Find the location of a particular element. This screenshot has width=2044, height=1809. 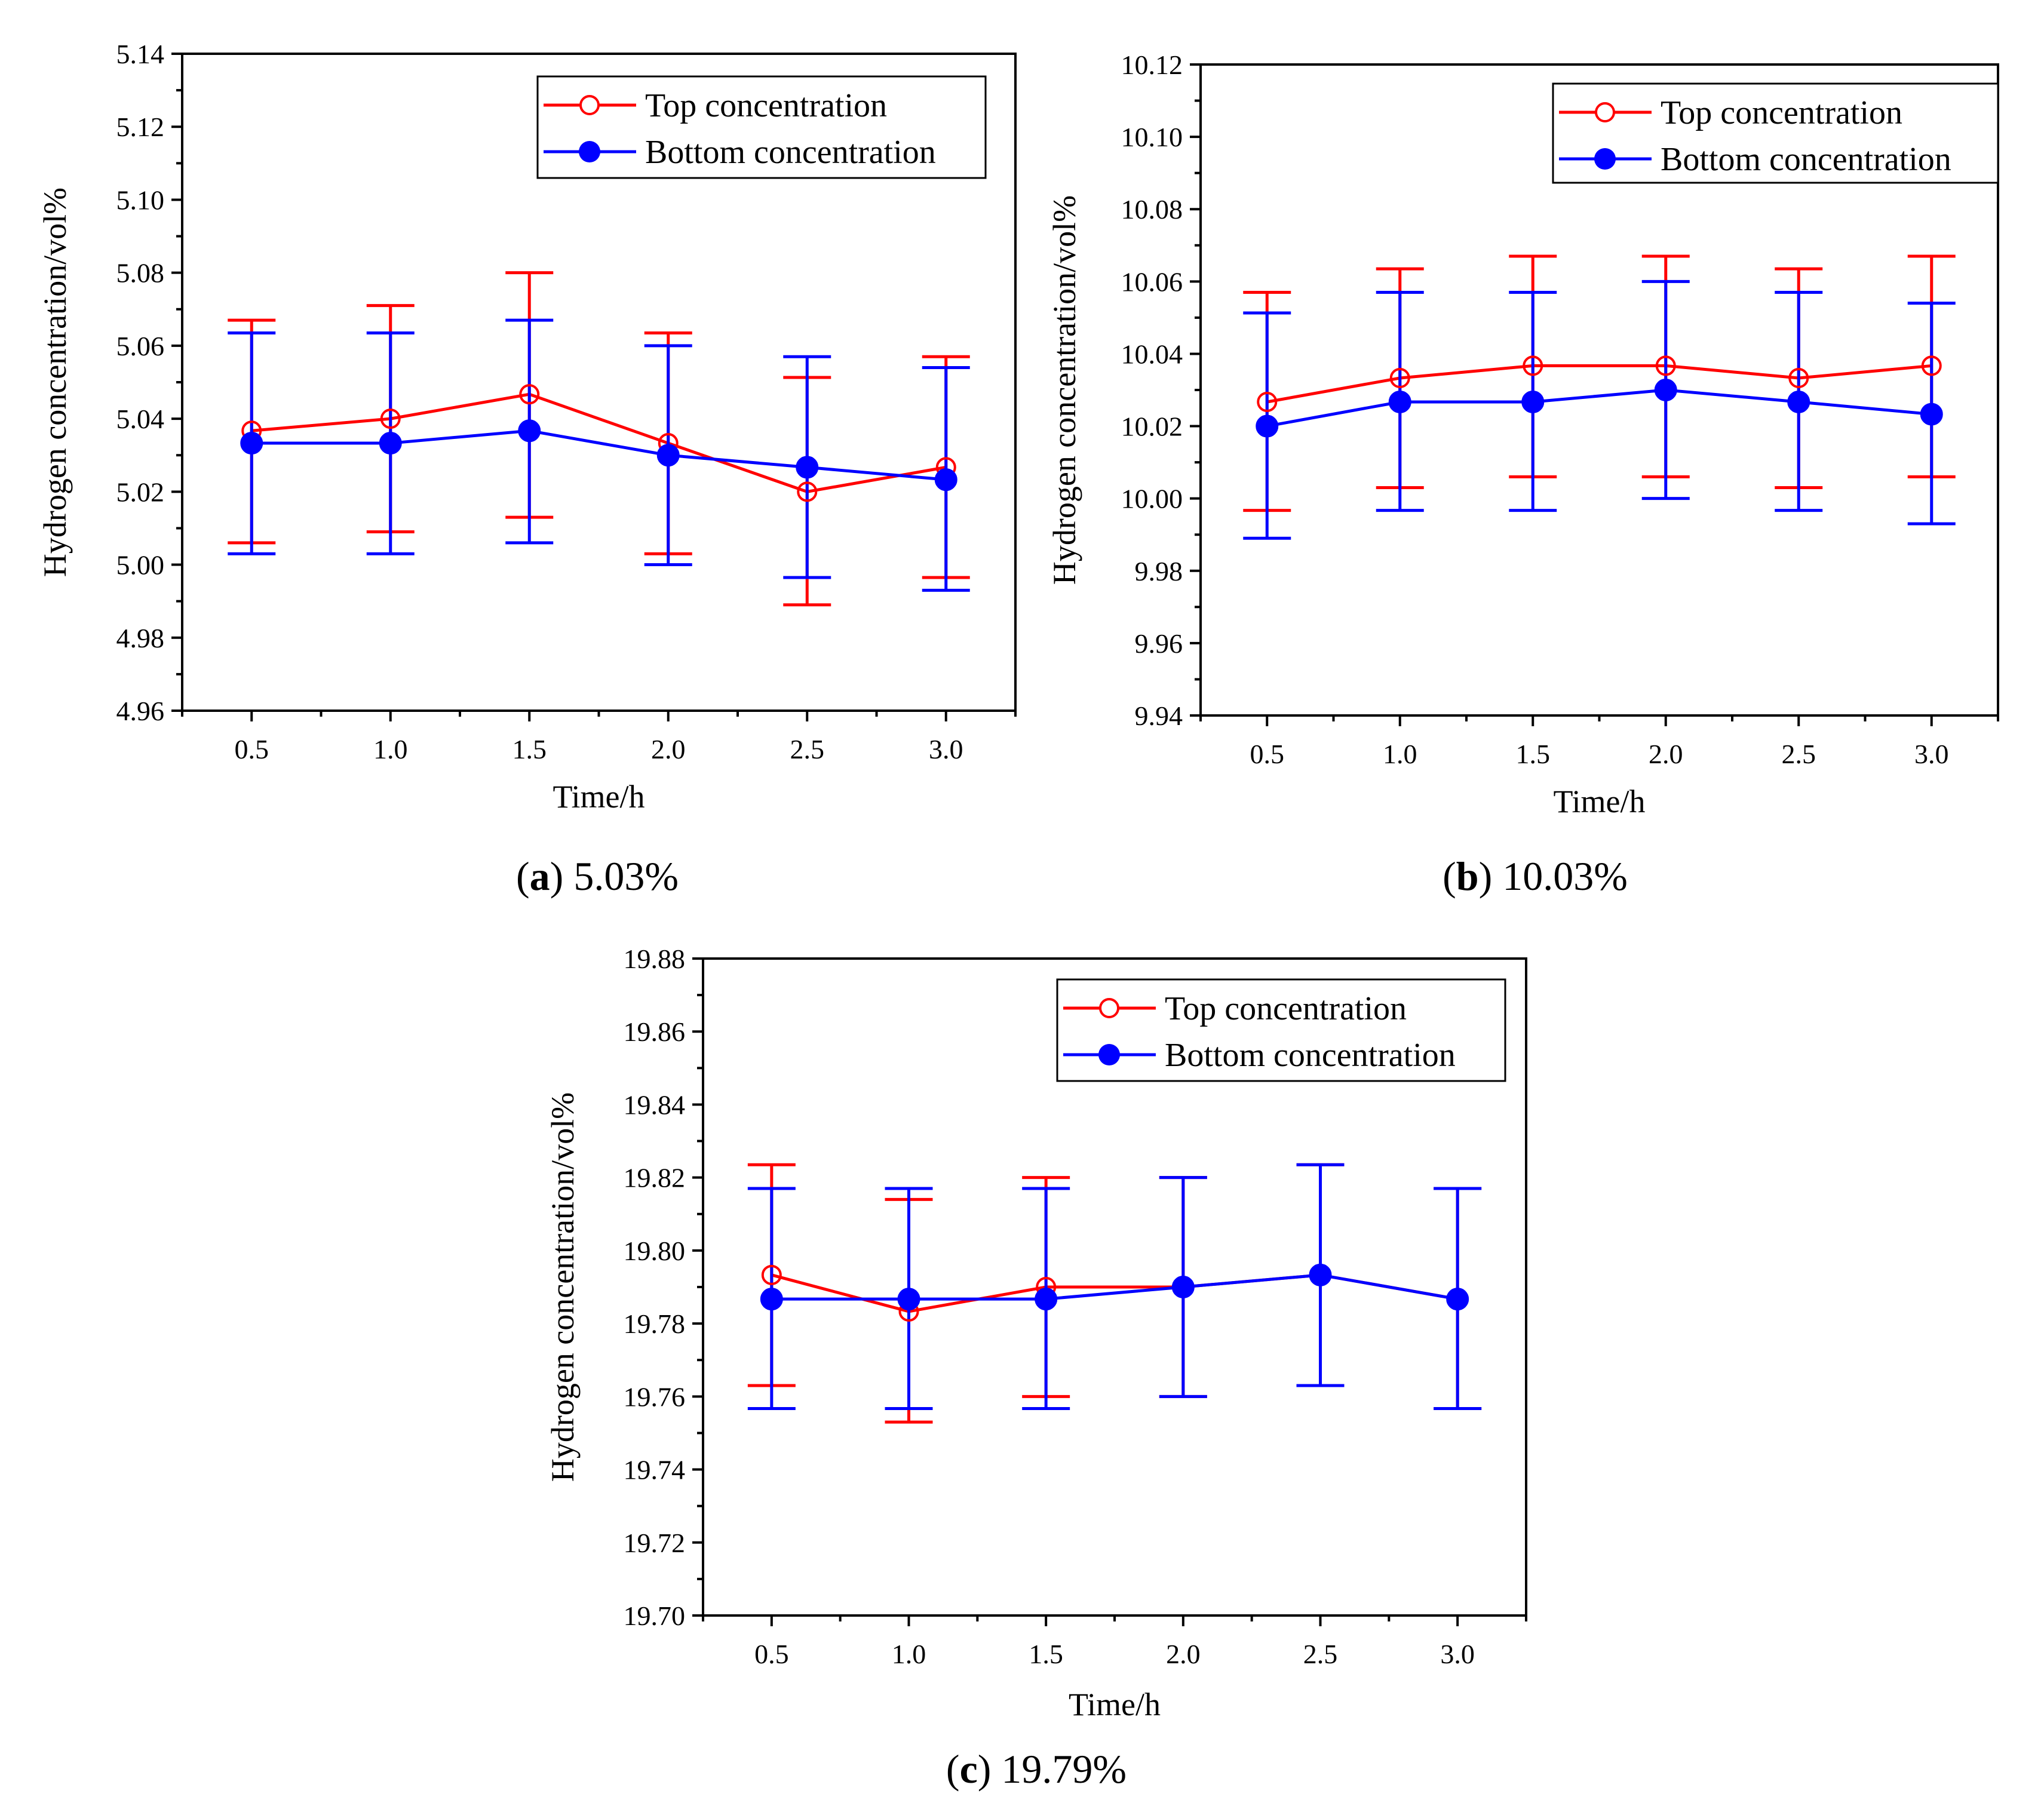

y-tick-label: 9.98 is located at coordinates (1159, 571).